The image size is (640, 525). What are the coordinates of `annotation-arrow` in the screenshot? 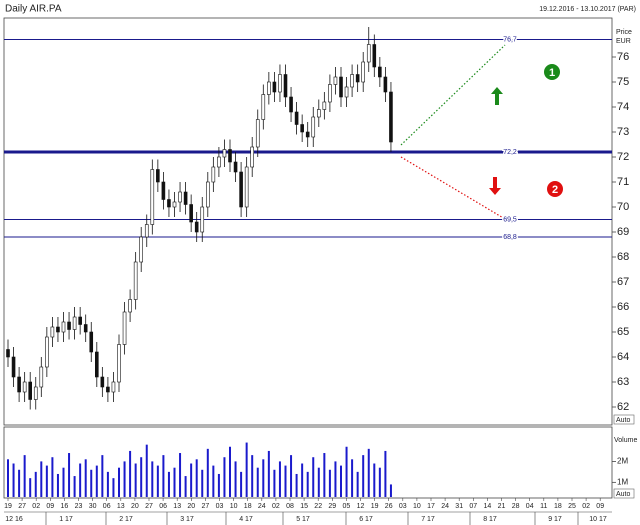 It's located at (495, 186).